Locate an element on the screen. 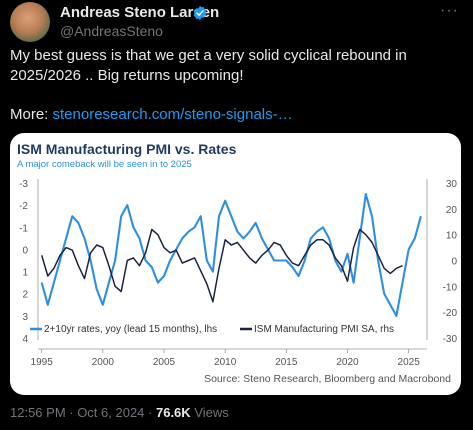  verified-badge-icon is located at coordinates (200, 13).